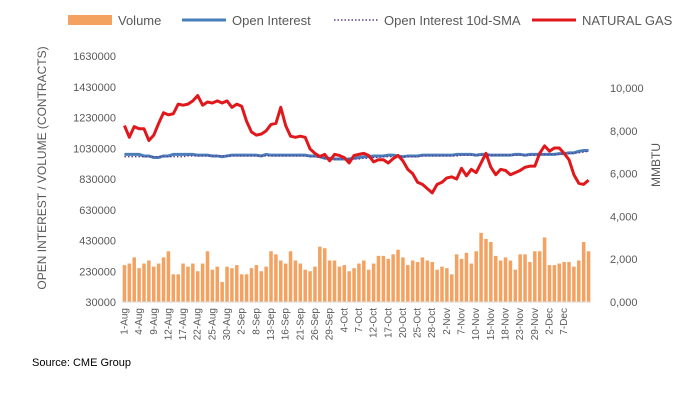 This screenshot has height=403, width=699. What do you see at coordinates (256, 321) in the screenshot?
I see `x-tick-label: 8-Sep` at bounding box center [256, 321].